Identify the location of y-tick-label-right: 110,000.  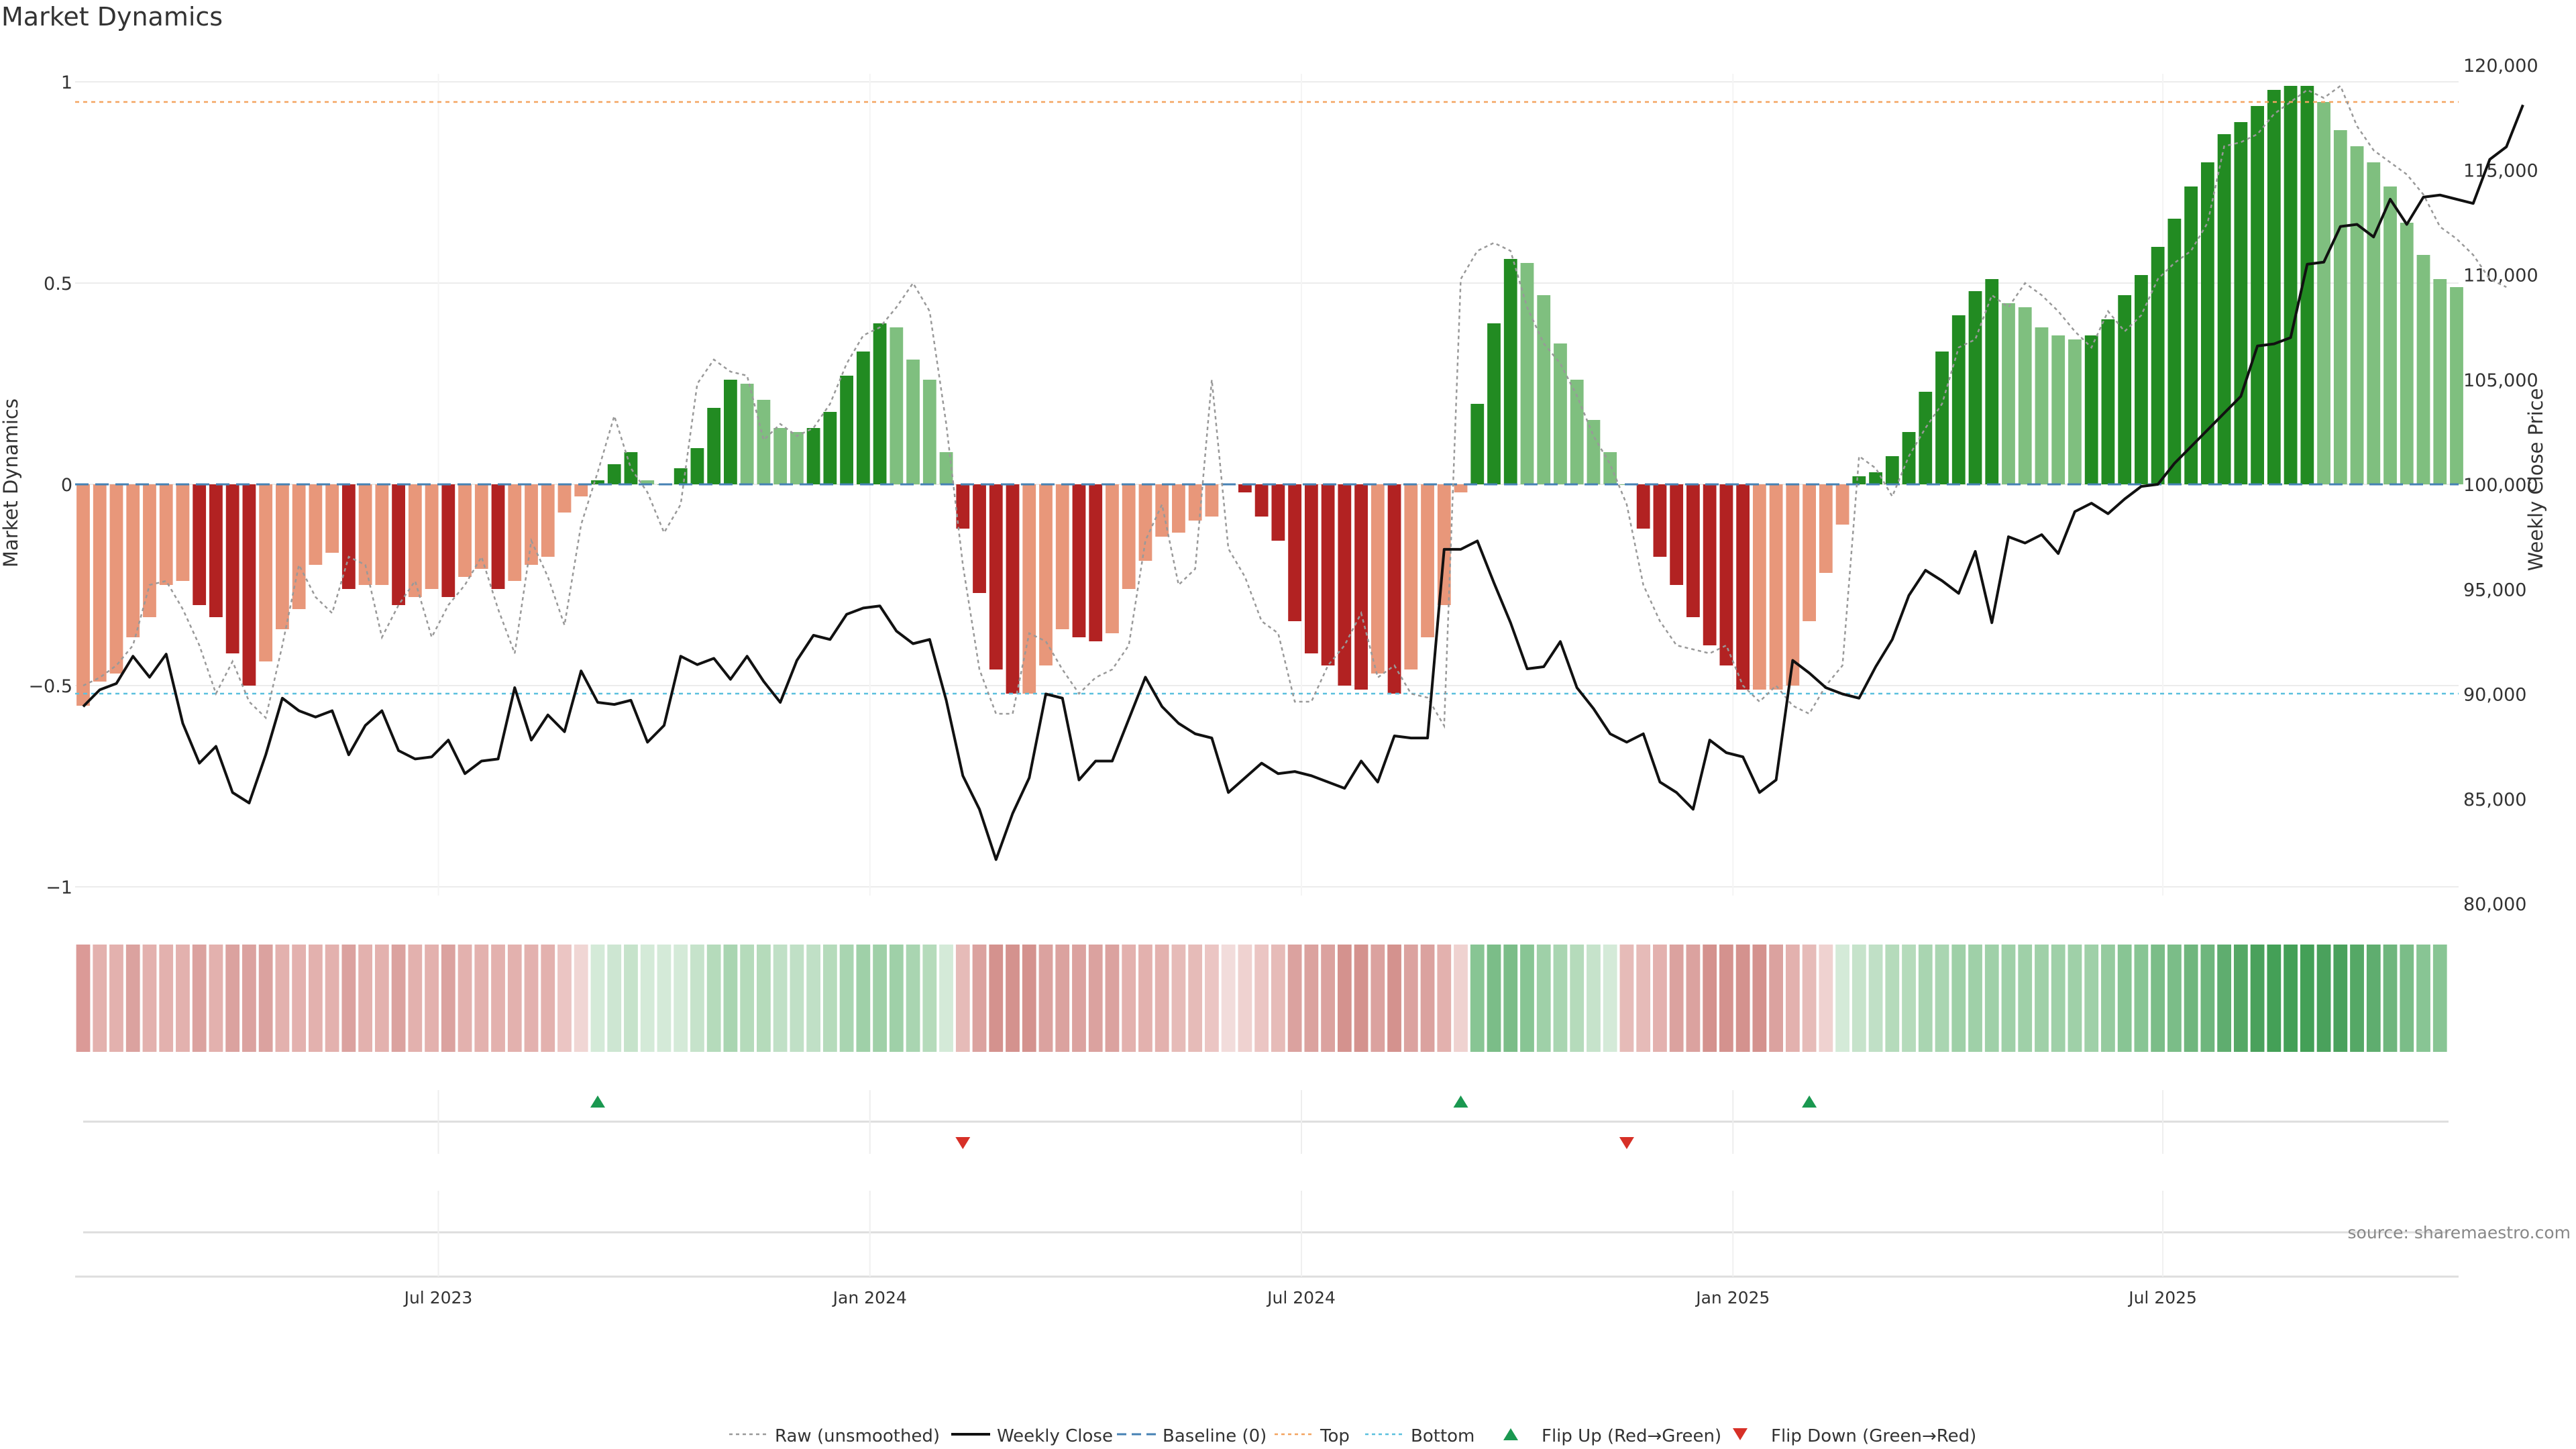
(2500, 276).